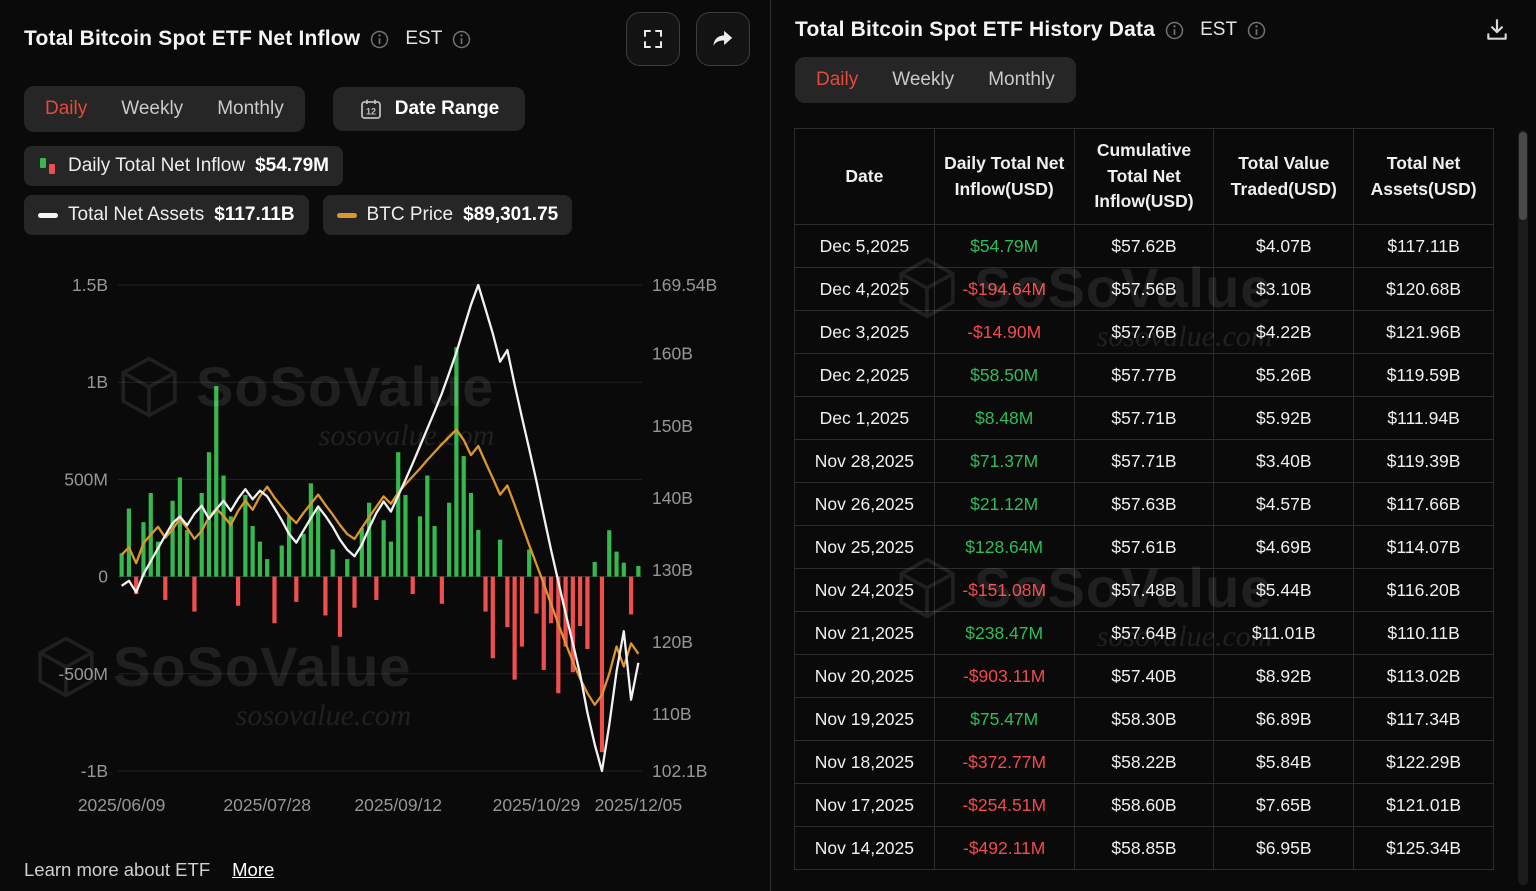 The width and height of the screenshot is (1536, 891). I want to click on interval-tabs: Daily Weekly Monthly, so click(164, 109).